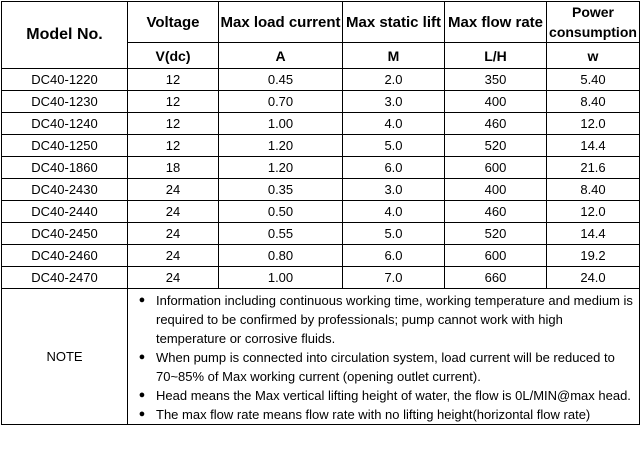  I want to click on unit-power: w, so click(593, 55).